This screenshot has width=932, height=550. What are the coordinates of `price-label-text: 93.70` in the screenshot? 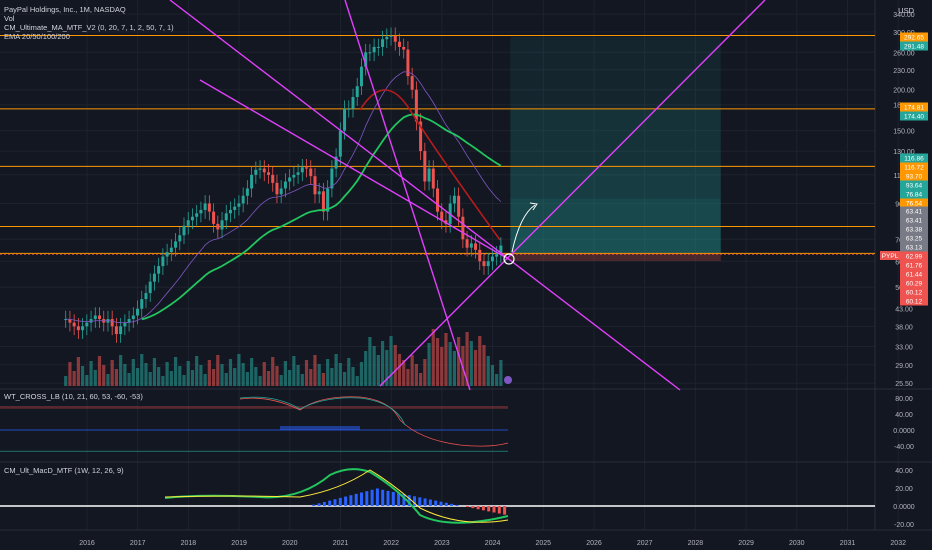 It's located at (914, 177).